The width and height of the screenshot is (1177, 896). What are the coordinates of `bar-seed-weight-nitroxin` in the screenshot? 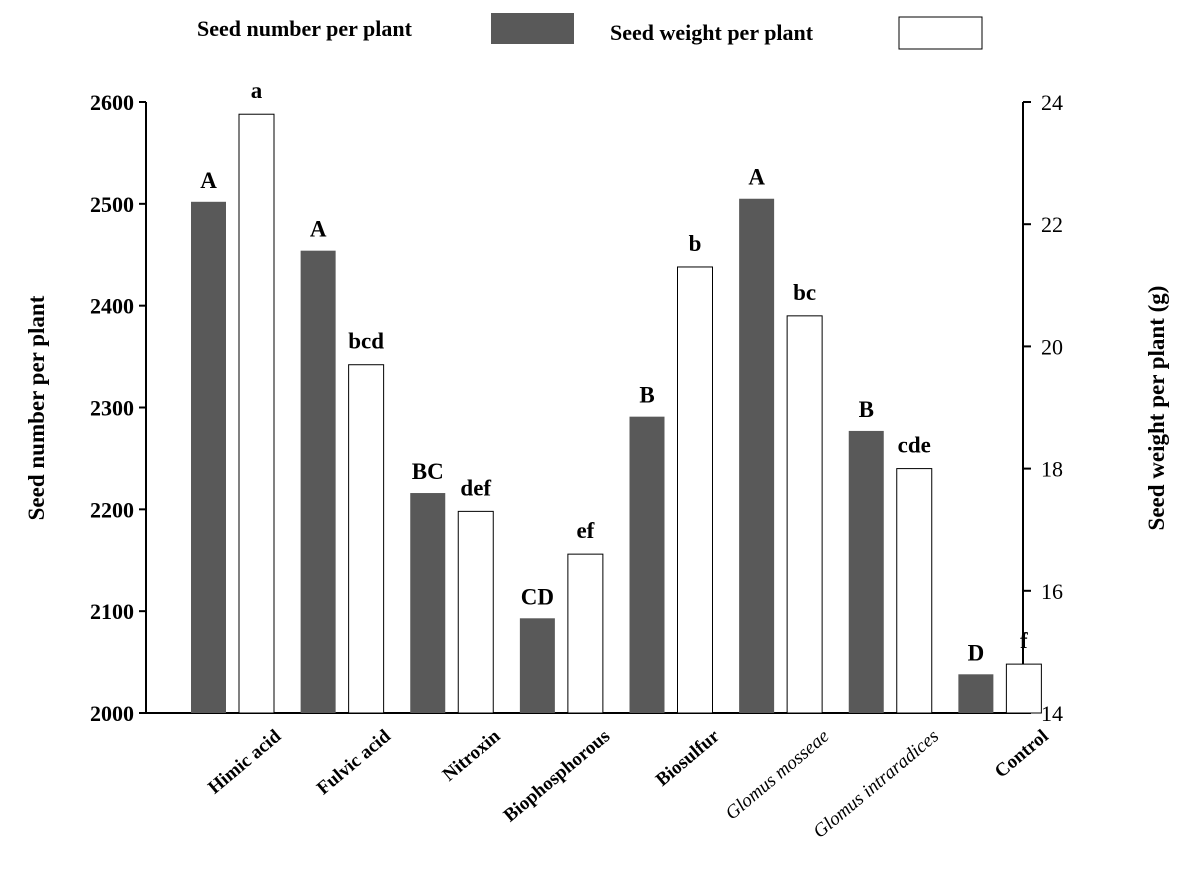 It's located at (475, 612).